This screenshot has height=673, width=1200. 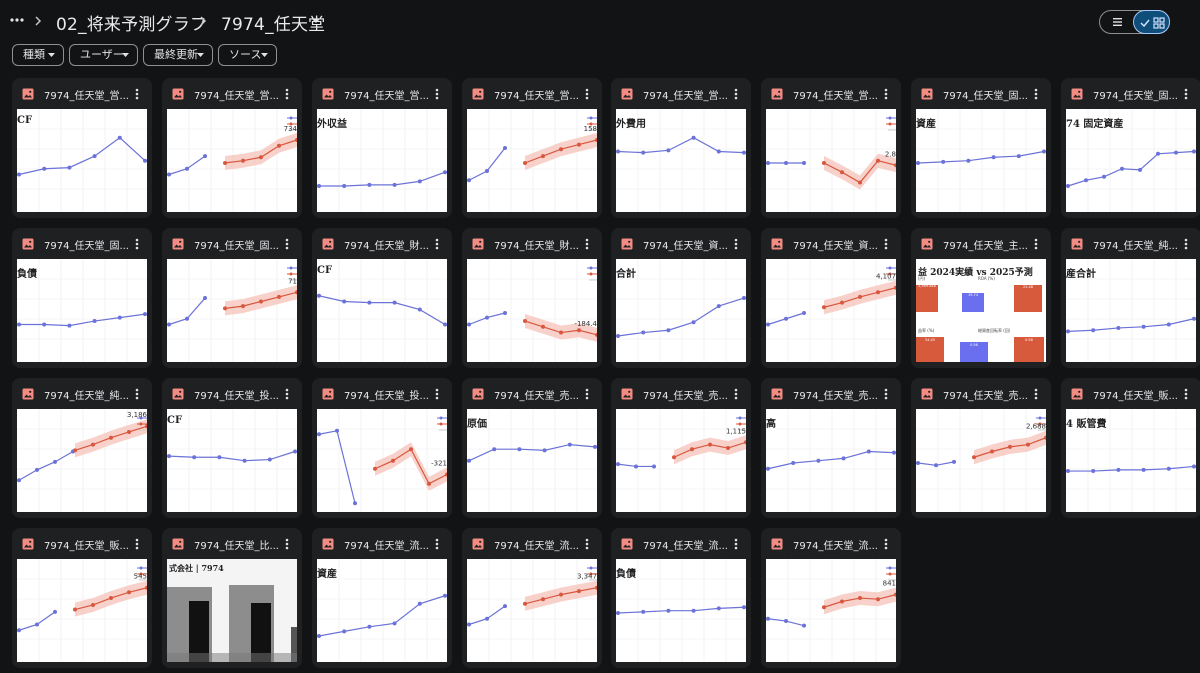 I want to click on file-card: 7974_任天堂_営... 外収益, so click(x=382, y=148).